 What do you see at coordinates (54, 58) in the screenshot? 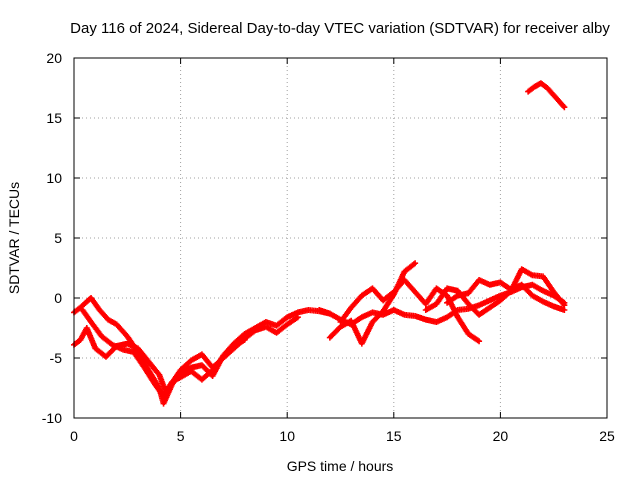
I see `y-tick-label: 20` at bounding box center [54, 58].